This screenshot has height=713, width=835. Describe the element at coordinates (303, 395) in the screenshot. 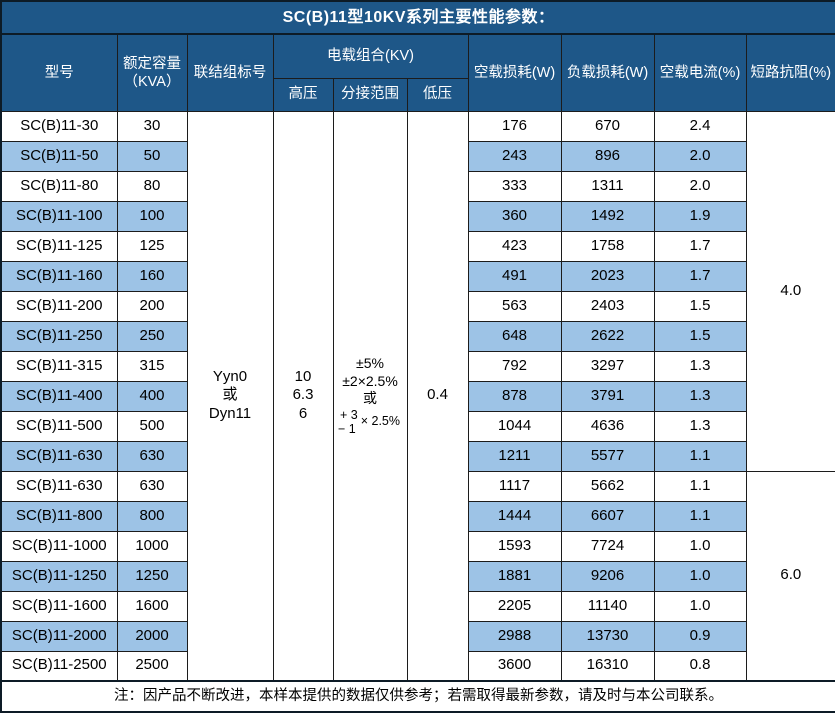

I see `high-voltage-line: 6.3` at that location.